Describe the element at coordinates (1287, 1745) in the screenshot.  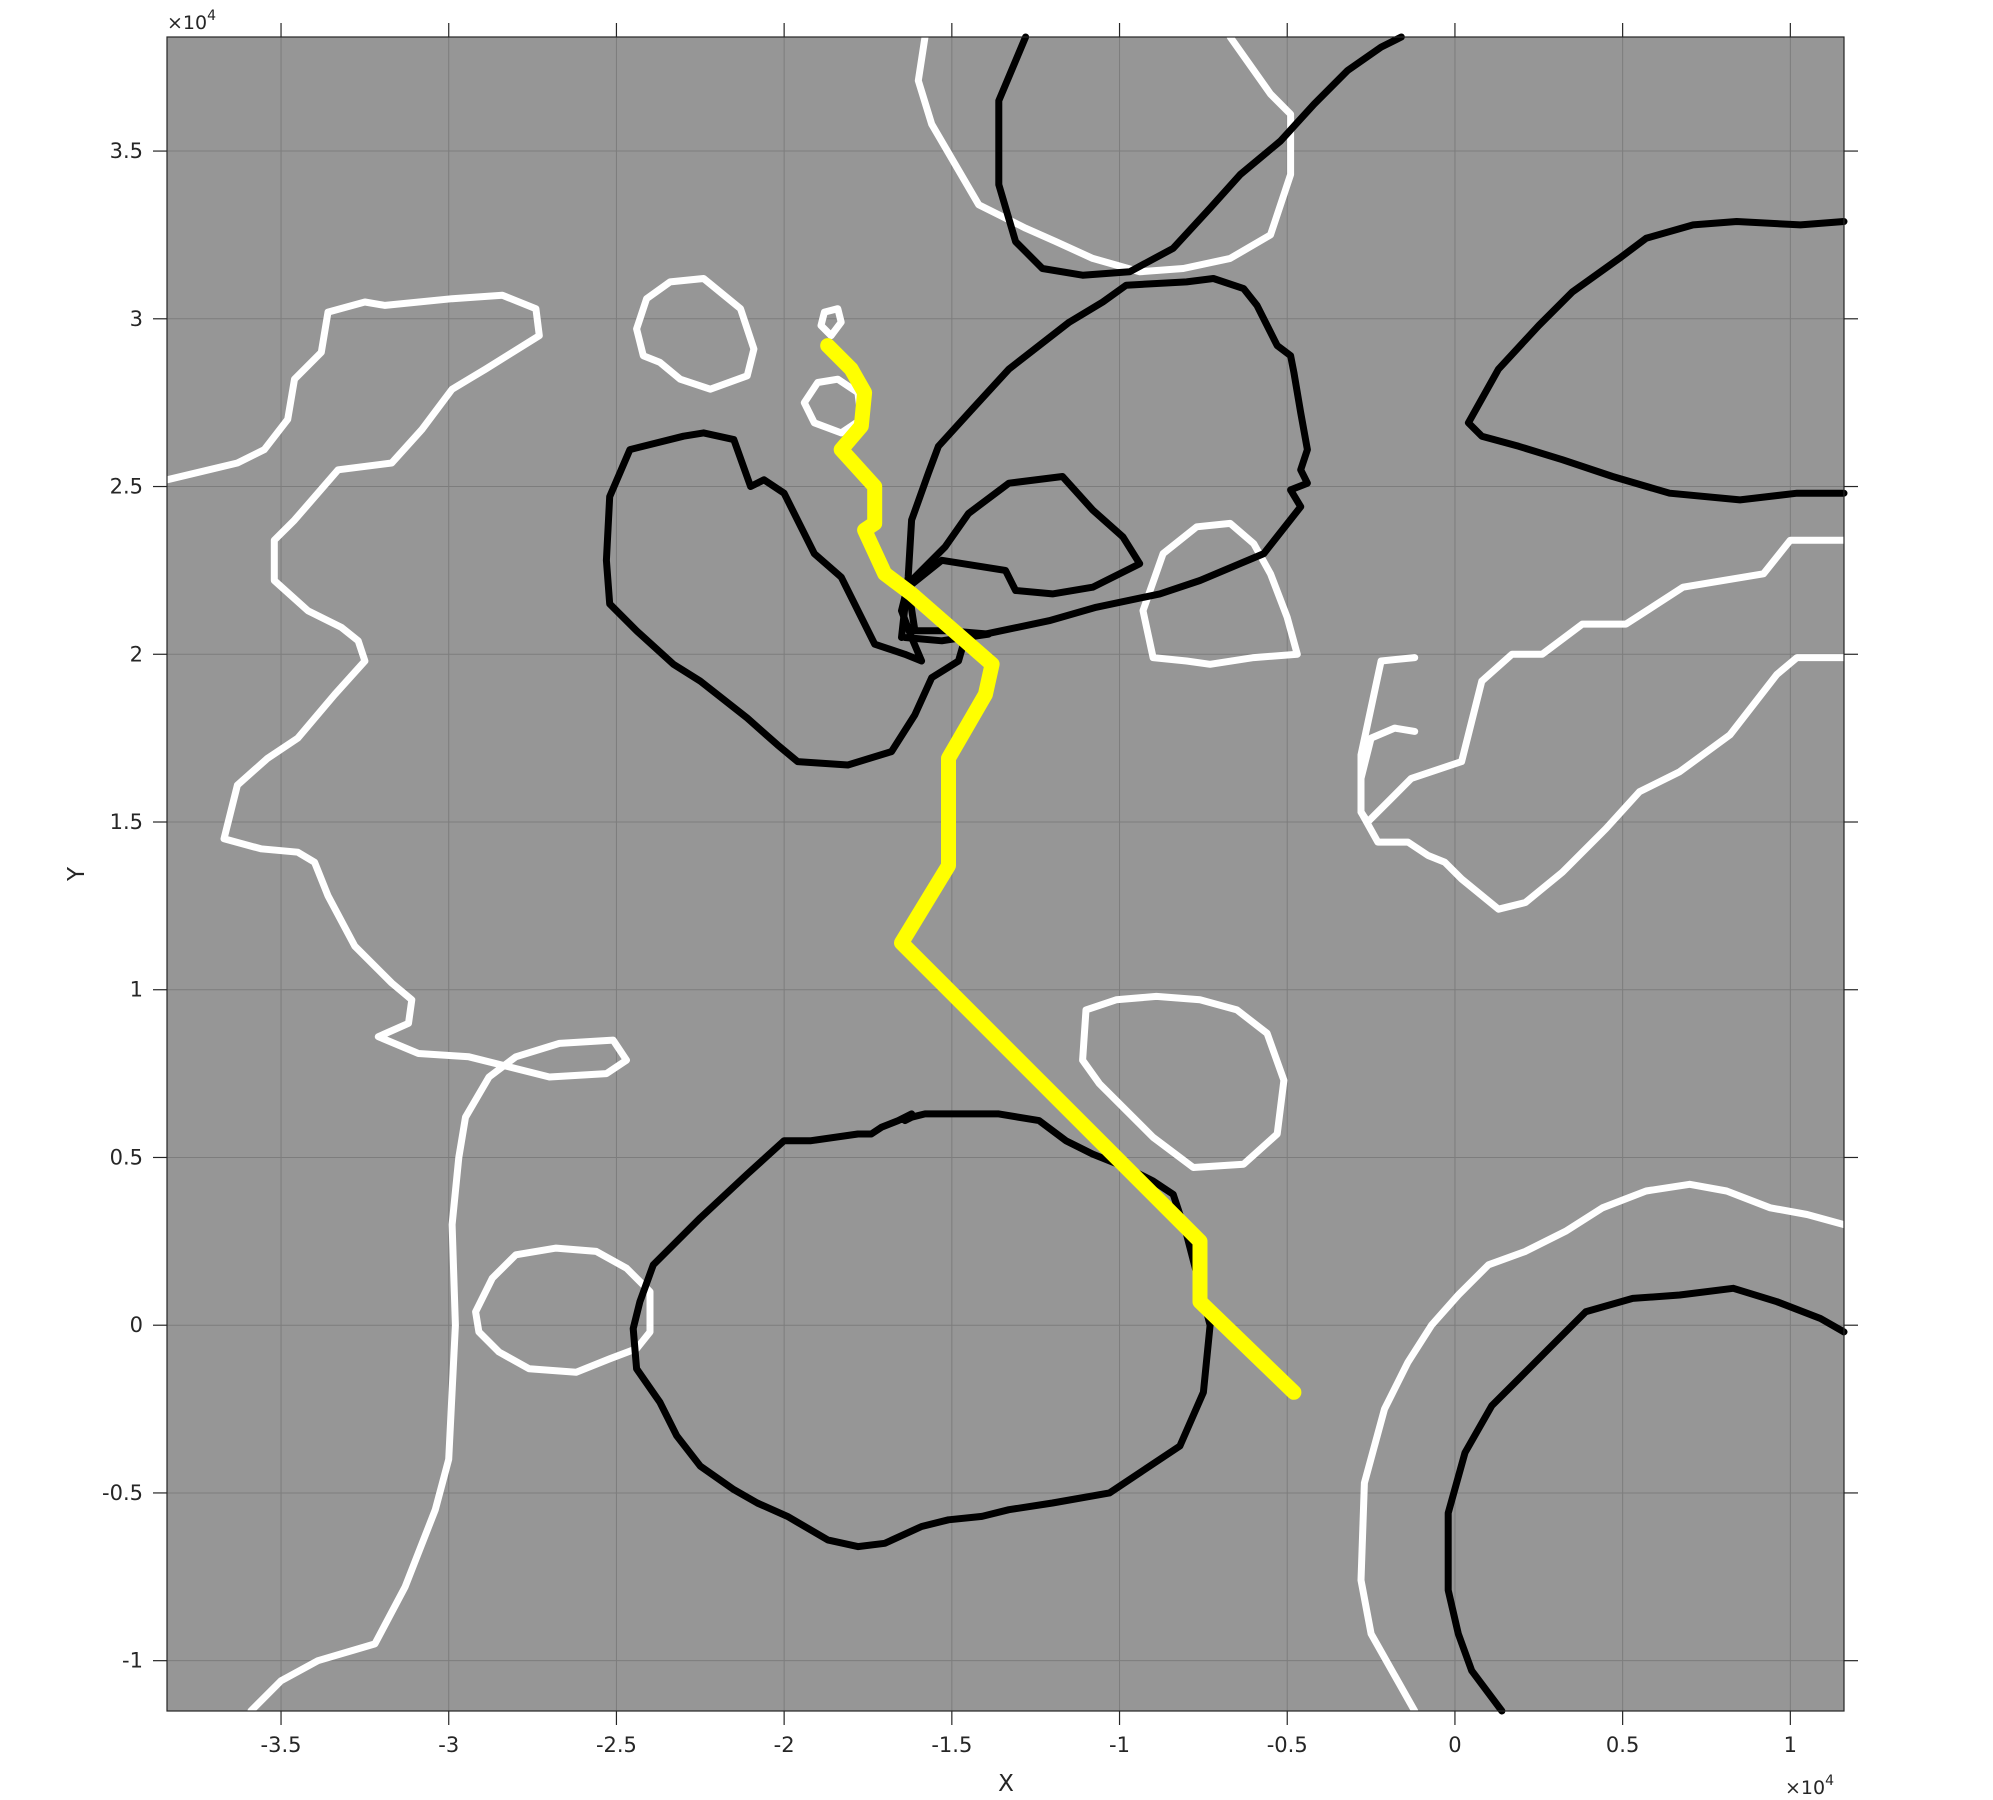
I see `x-tick-label: -0.5` at that location.